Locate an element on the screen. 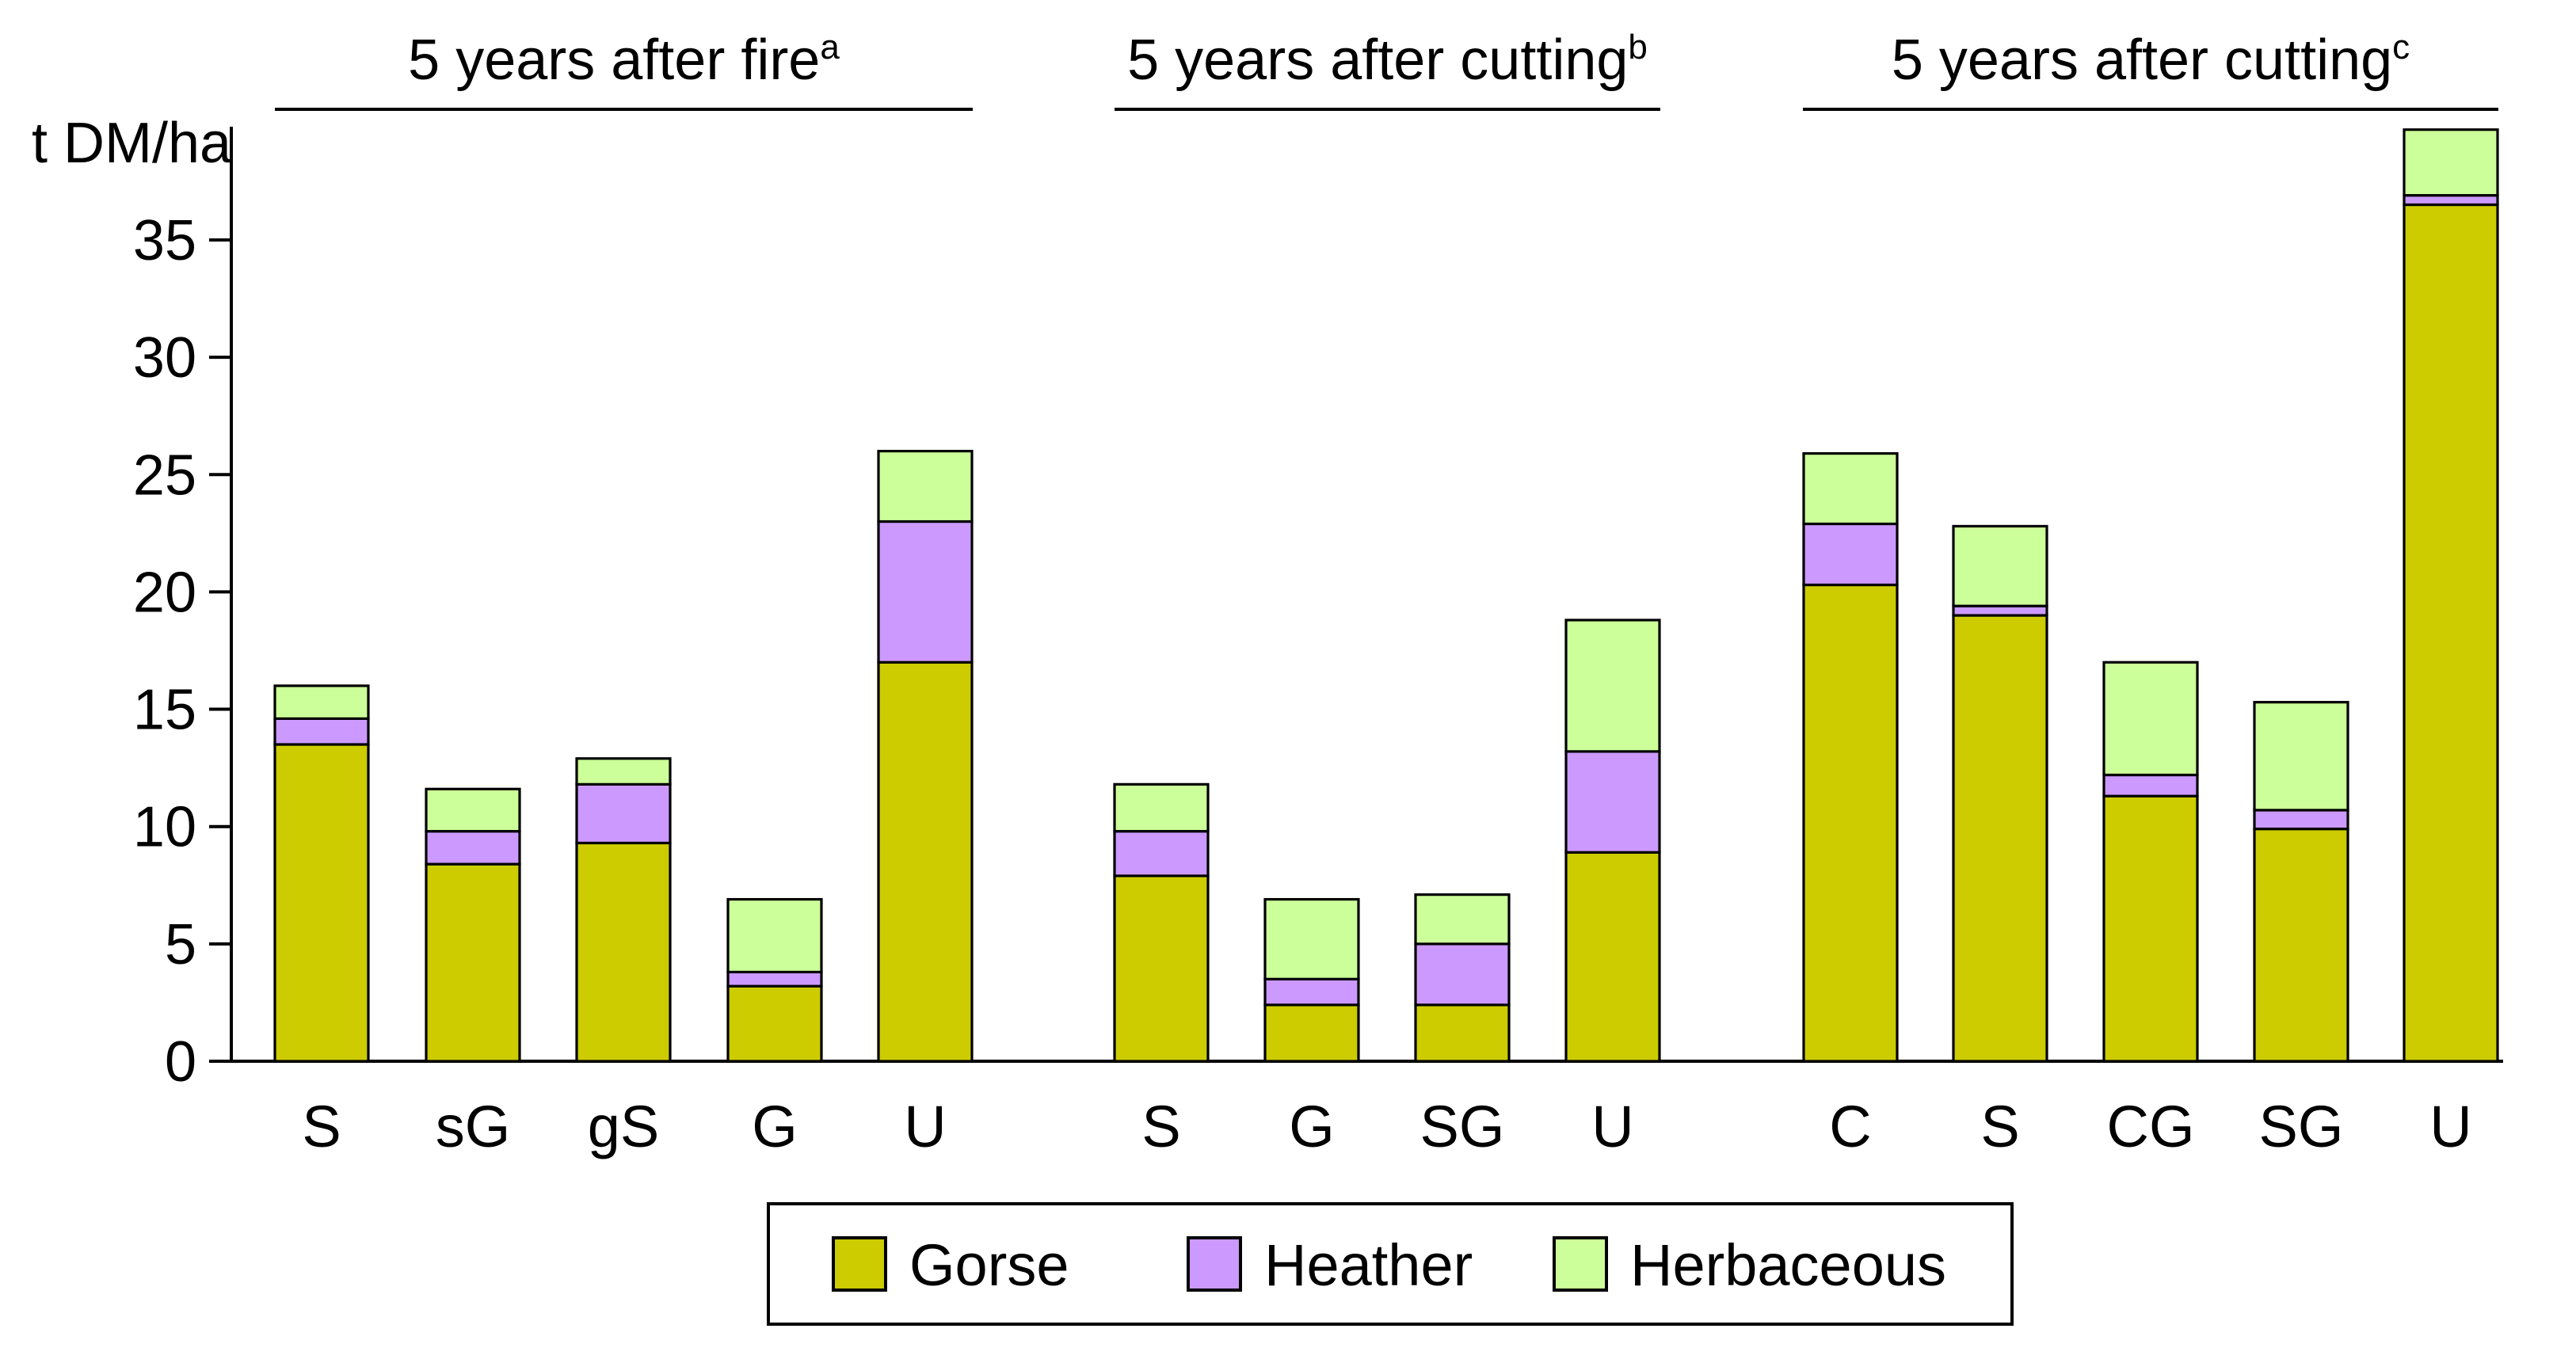  legend-swatch-herbaceous is located at coordinates (1581, 1264).